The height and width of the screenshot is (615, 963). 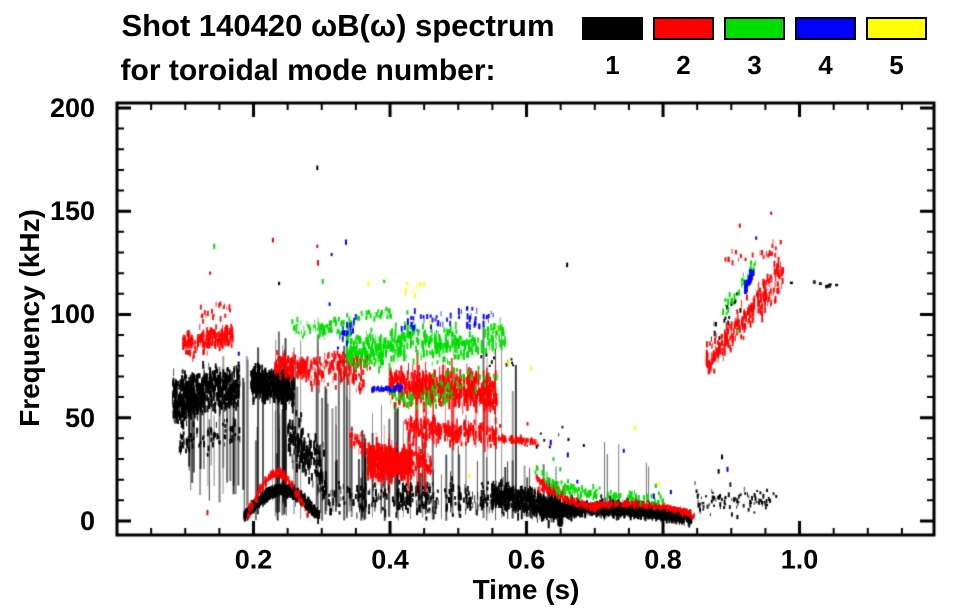 I want to click on y-tick-label-200: 200, so click(x=72, y=107).